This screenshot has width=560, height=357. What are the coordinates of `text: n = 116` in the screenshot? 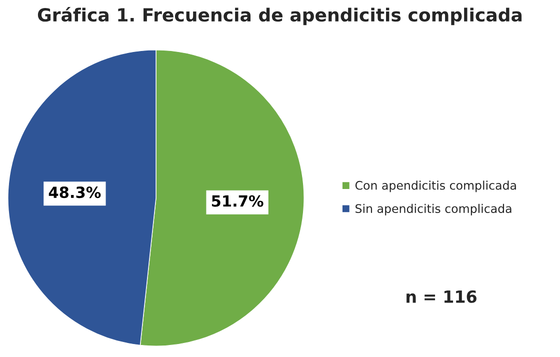 It's located at (441, 296).